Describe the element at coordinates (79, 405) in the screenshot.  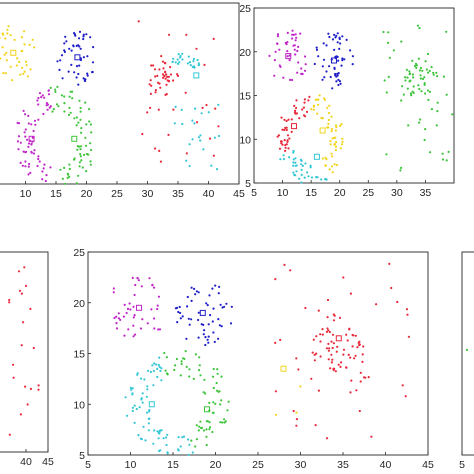
I see `y-tick-label: 10` at that location.